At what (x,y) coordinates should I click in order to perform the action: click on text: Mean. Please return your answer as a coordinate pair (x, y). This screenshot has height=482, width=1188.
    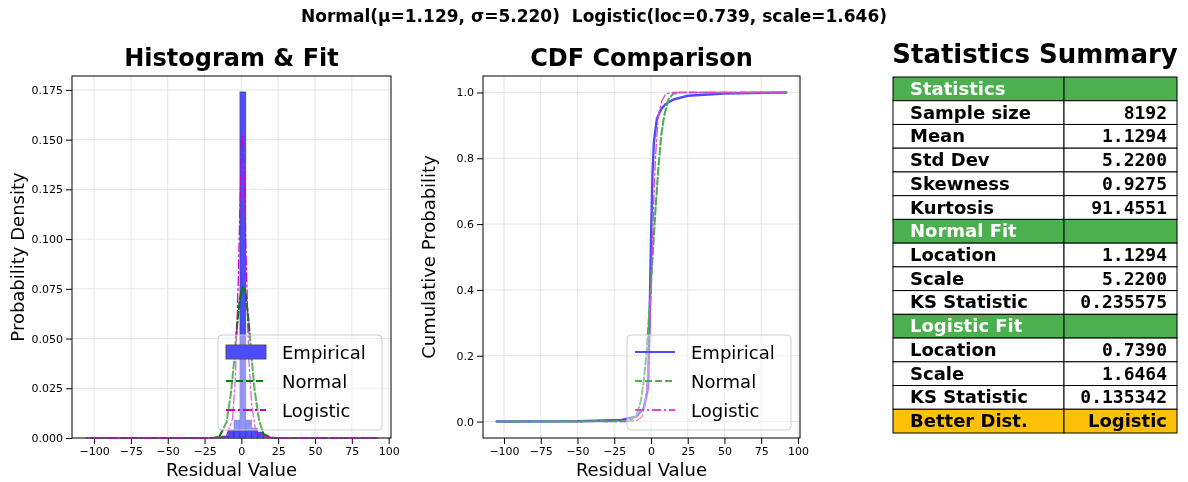
    Looking at the image, I should click on (938, 136).